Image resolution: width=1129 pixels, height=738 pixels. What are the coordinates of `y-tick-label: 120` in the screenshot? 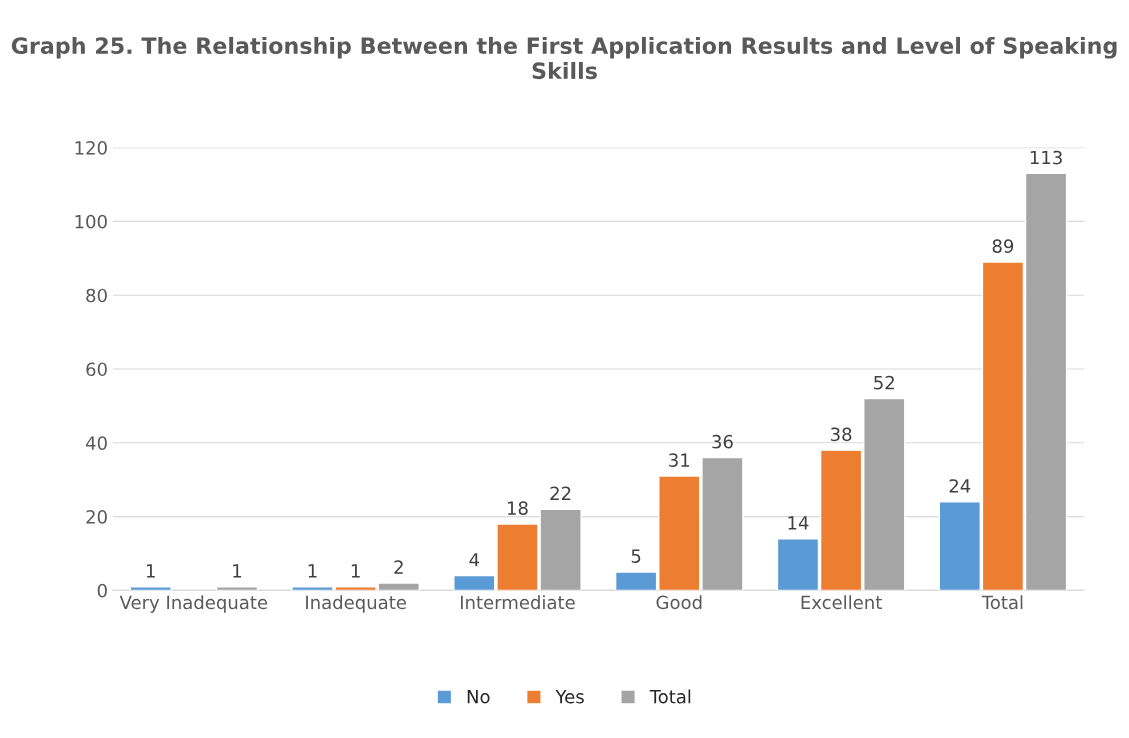 It's located at (91, 148).